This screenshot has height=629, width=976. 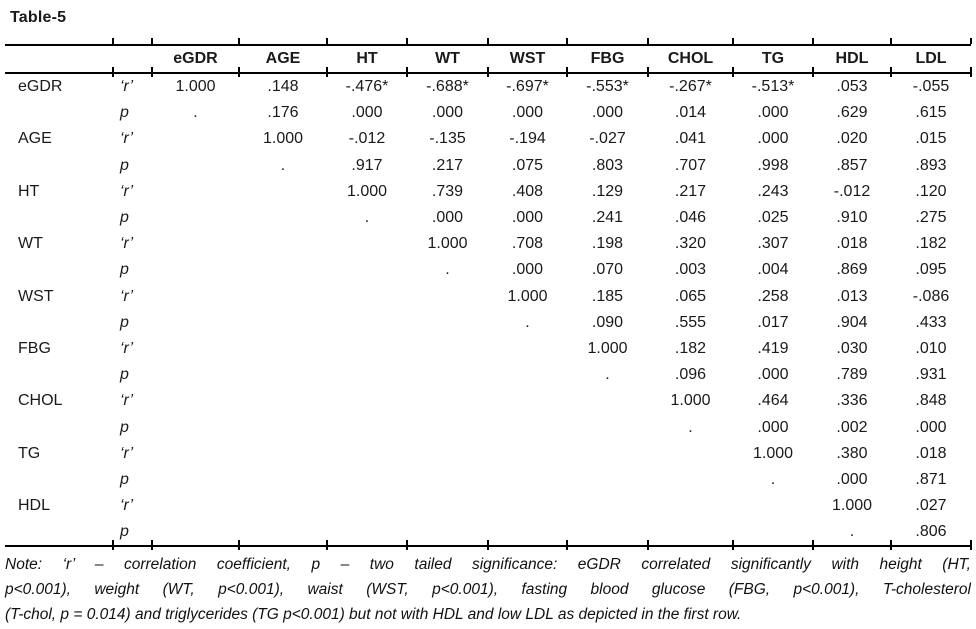 What do you see at coordinates (367, 165) in the screenshot?
I see `p-value: .917` at bounding box center [367, 165].